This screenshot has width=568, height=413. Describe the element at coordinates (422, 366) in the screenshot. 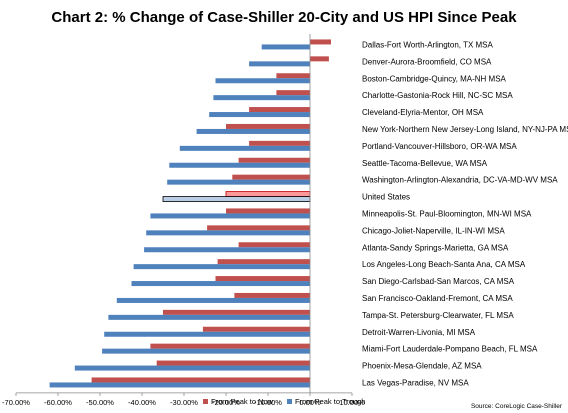

I see `category-label-phoenix-mesa-glendale-az-msa: Phoenix-Mesa-Glendale, AZ MSA` at that location.